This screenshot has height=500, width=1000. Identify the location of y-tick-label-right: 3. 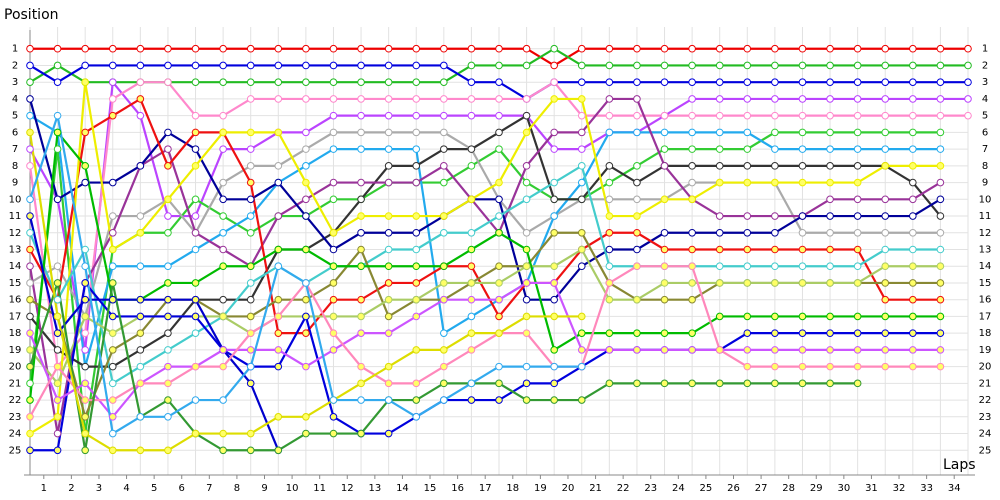
(985, 82).